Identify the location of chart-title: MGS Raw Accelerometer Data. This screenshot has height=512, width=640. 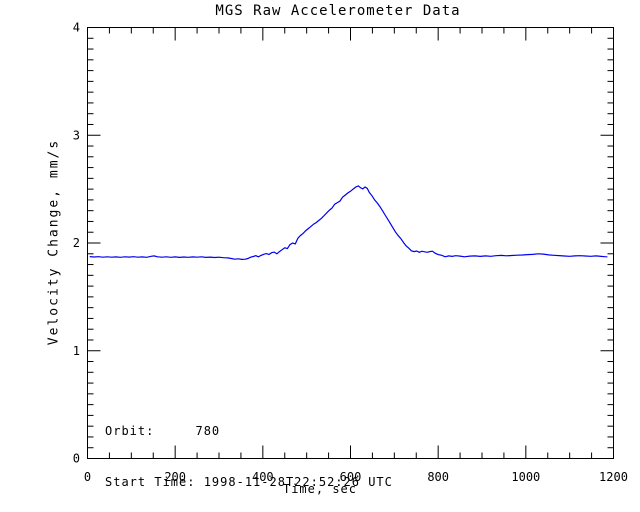
(338, 11).